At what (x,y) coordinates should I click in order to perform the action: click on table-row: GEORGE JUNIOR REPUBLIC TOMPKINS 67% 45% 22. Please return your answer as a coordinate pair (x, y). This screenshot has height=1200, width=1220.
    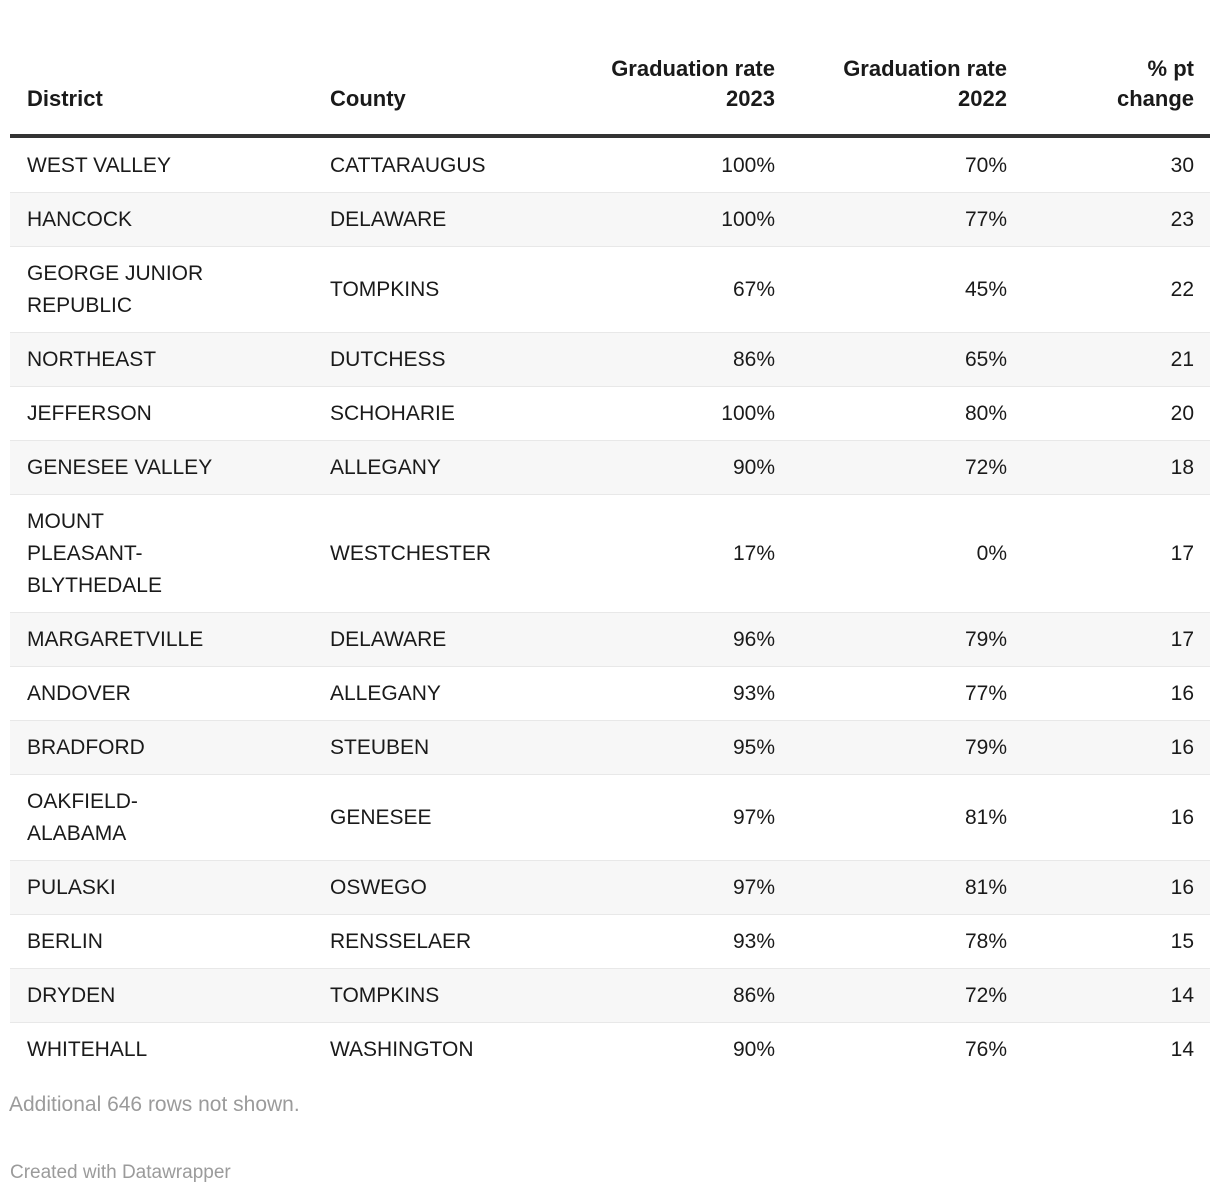
    Looking at the image, I should click on (610, 289).